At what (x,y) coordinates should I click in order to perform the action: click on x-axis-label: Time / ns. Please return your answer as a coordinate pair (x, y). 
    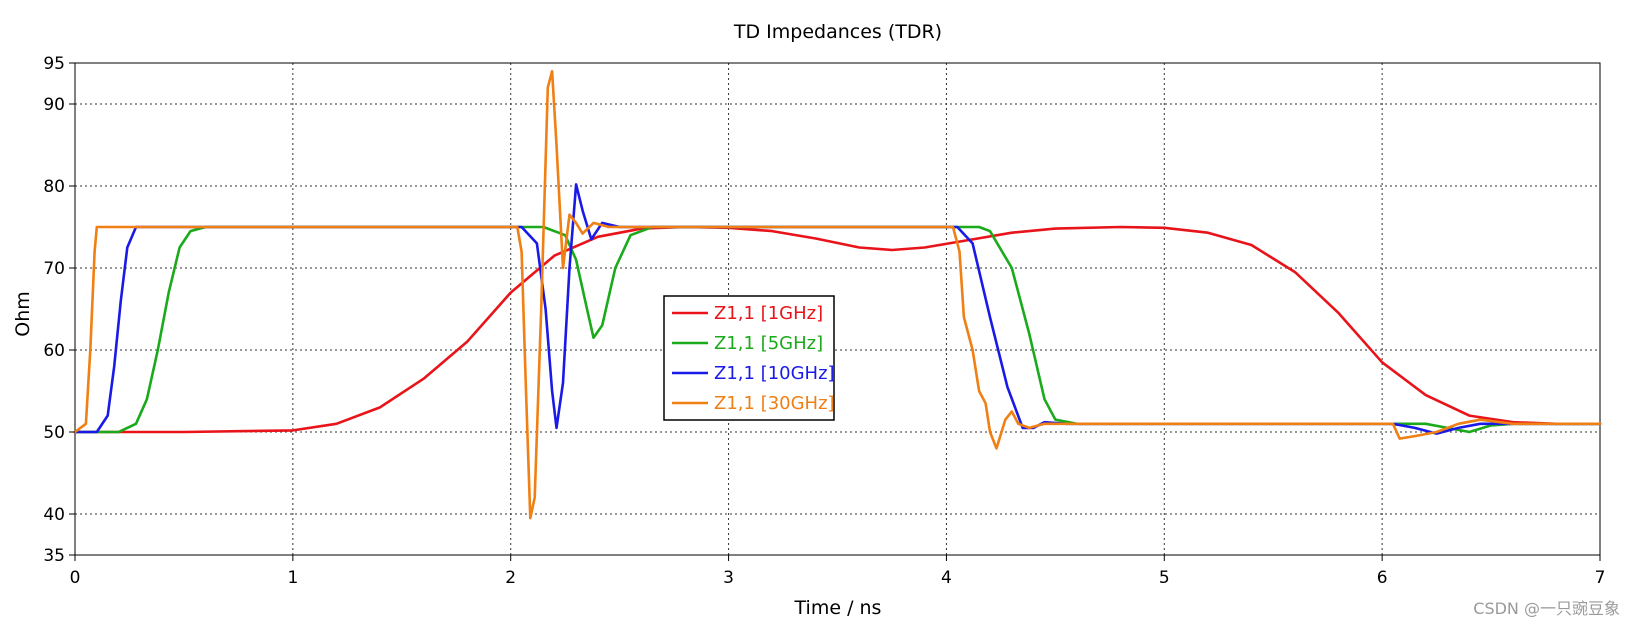
    Looking at the image, I should click on (838, 608).